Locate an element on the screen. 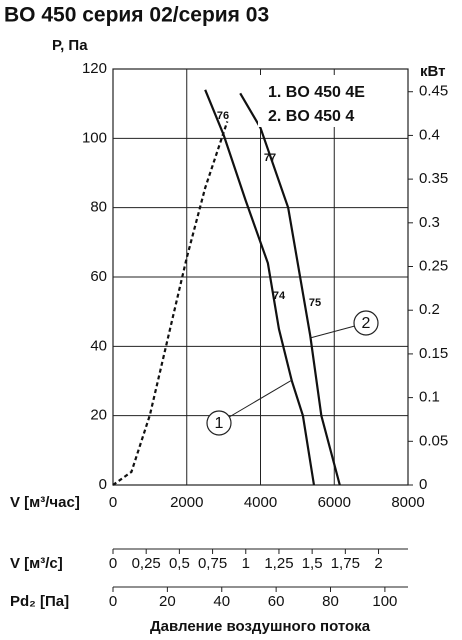  x-tick-label: 0,25 is located at coordinates (146, 563).